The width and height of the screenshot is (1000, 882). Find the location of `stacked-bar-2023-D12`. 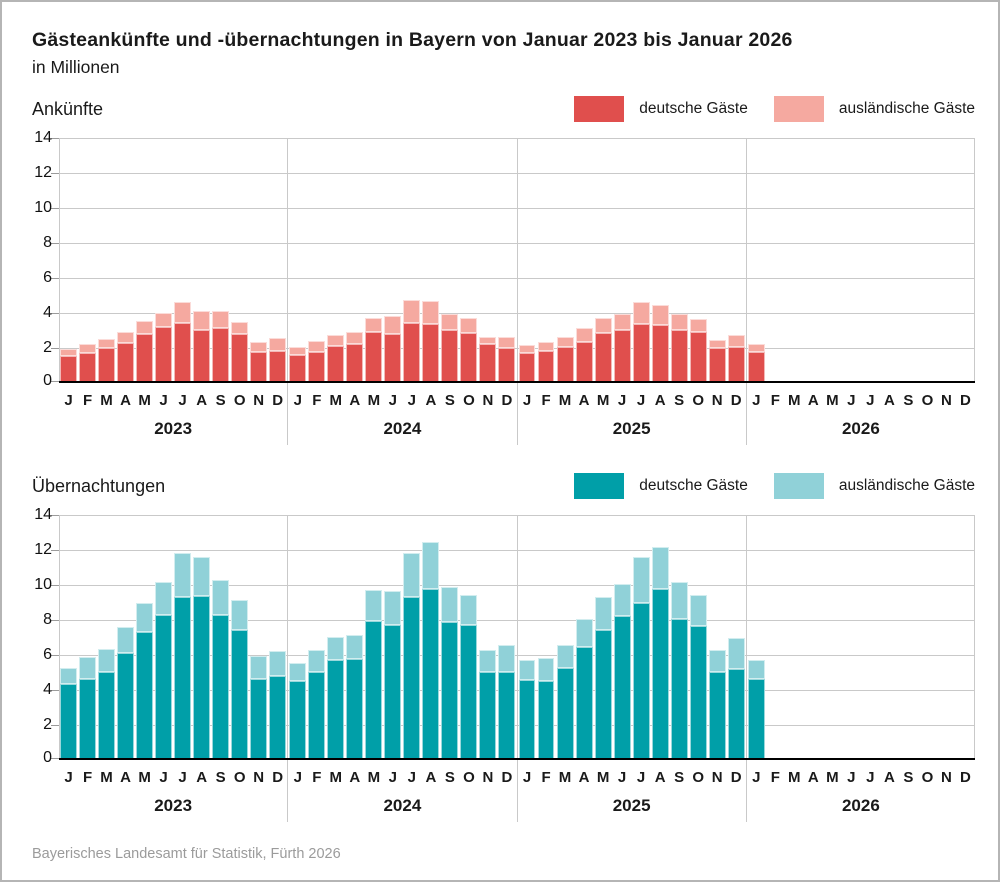

stacked-bar-2023-D12 is located at coordinates (278, 360).